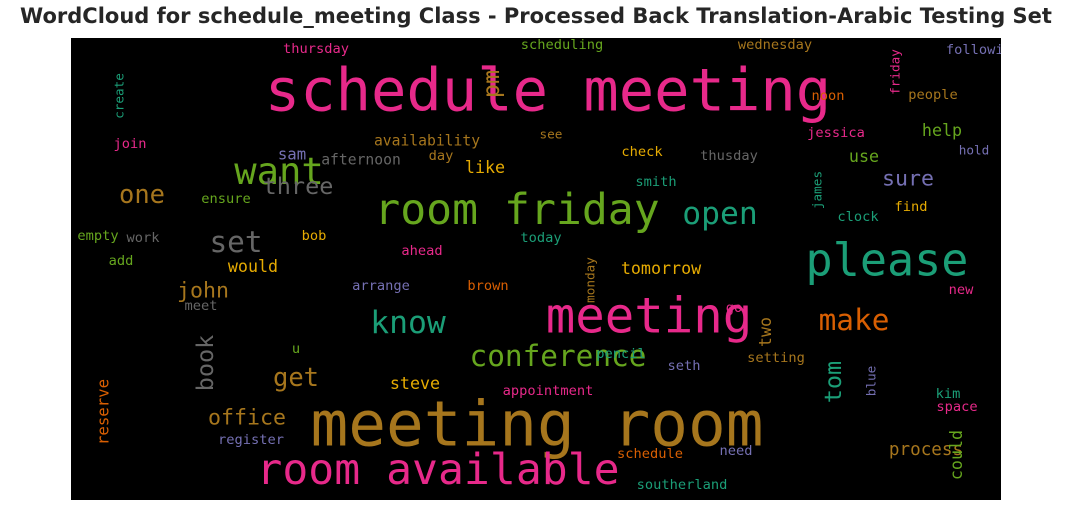 The width and height of the screenshot is (1072, 511). What do you see at coordinates (961, 290) in the screenshot?
I see `word-new: new` at bounding box center [961, 290].